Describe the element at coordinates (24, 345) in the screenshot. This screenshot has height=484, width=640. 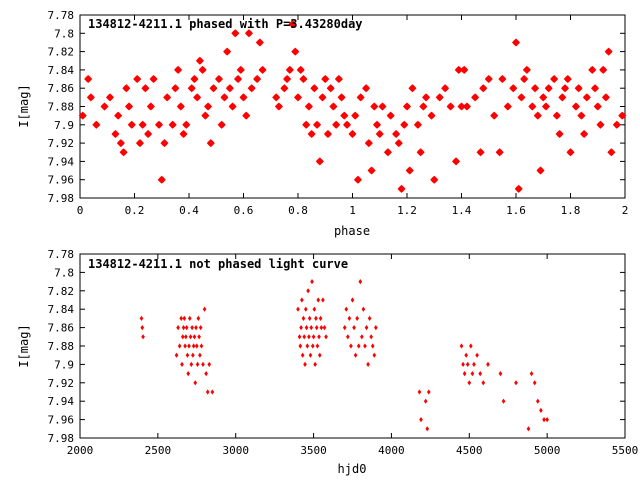
I see `unphased-plot-ylabel: I[mag]` at that location.